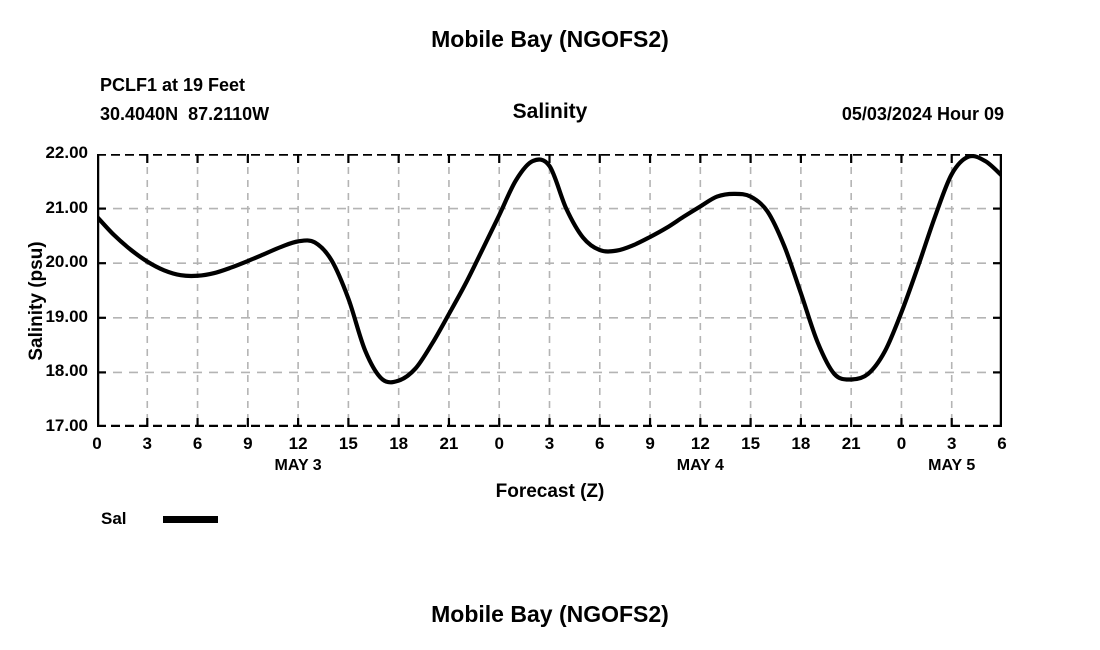  Describe the element at coordinates (550, 491) in the screenshot. I see `x-axis-title: Forecast (Z)` at that location.